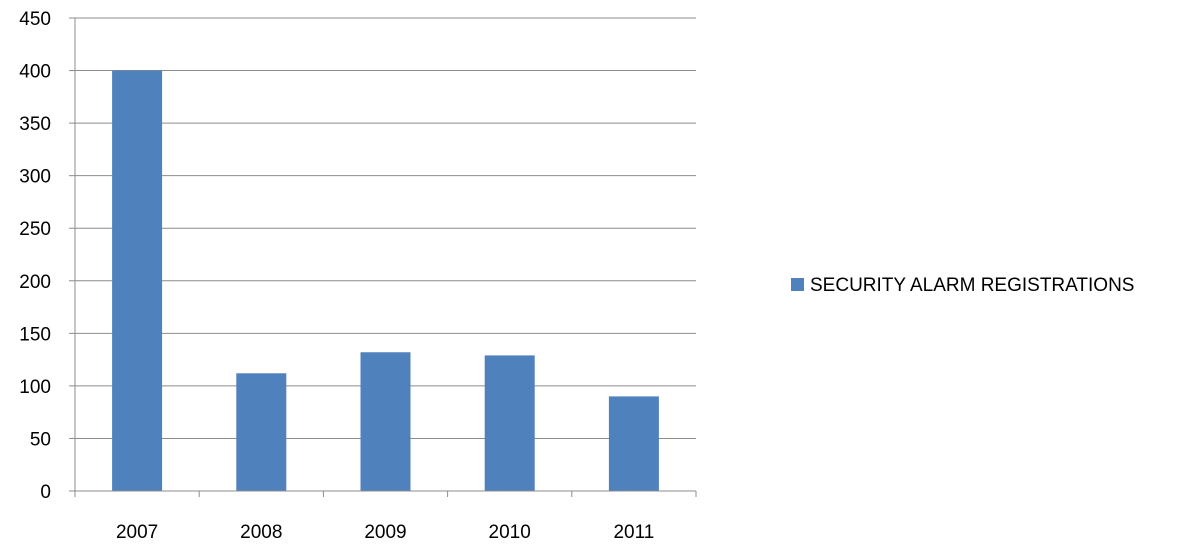  I want to click on y-axis-ticks: 0 50 100 150 200 250 300 350 400 450, so click(47, 256).